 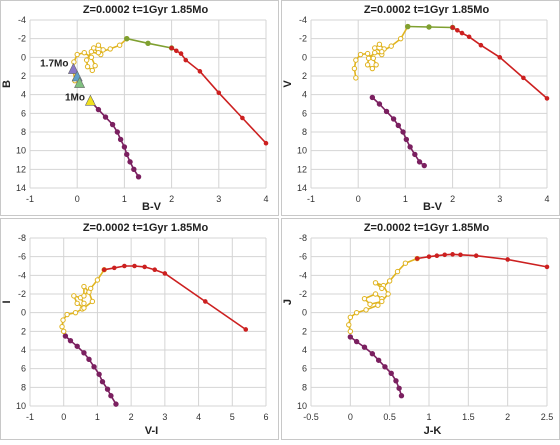 I want to click on annotation-label: 1Mo, so click(x=75, y=97).